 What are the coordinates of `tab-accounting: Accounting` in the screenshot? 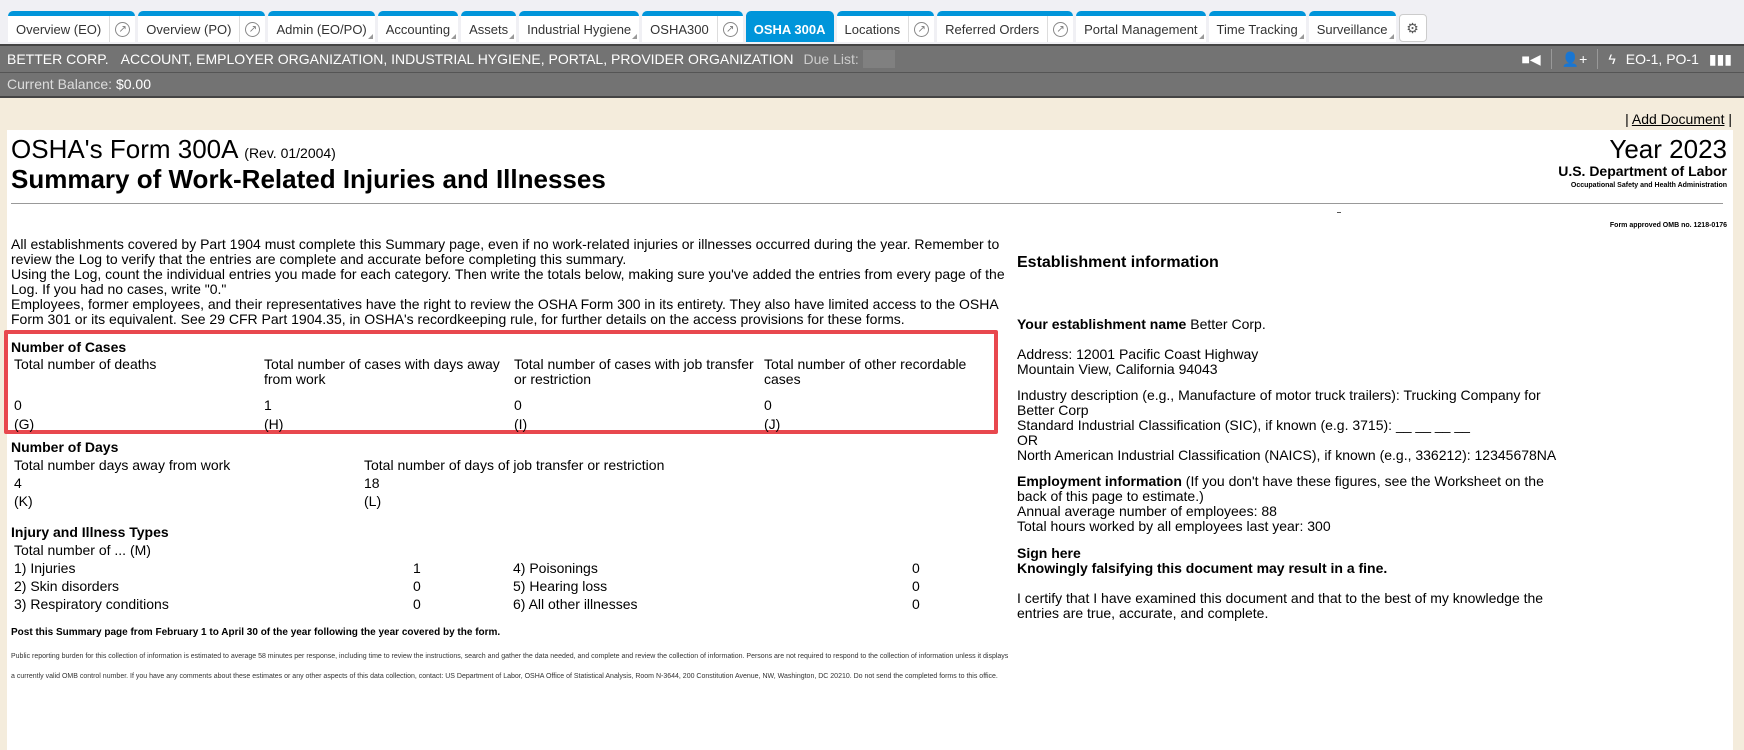 It's located at (418, 26).